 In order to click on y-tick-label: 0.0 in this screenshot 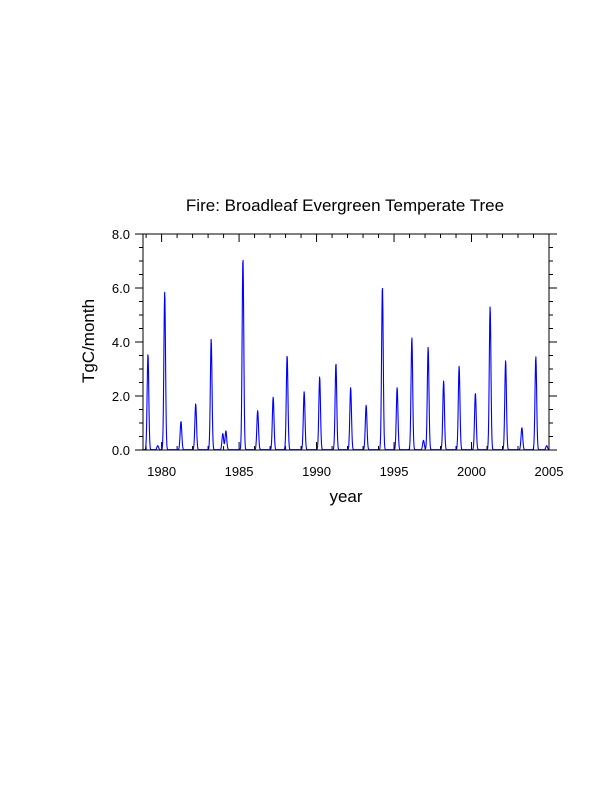, I will do `click(121, 450)`.